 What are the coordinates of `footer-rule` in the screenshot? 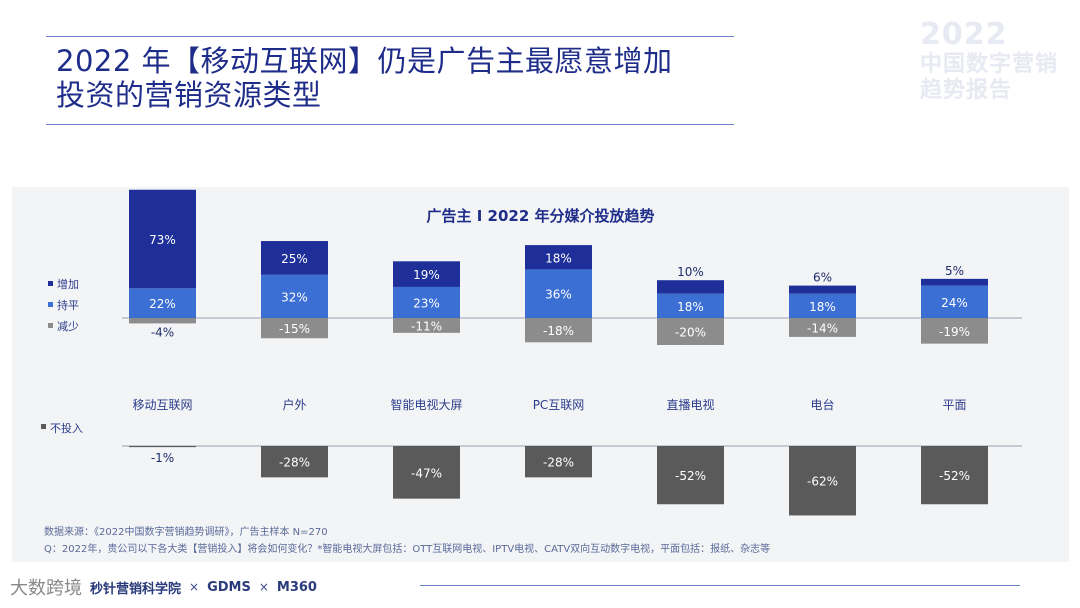 It's located at (720, 585).